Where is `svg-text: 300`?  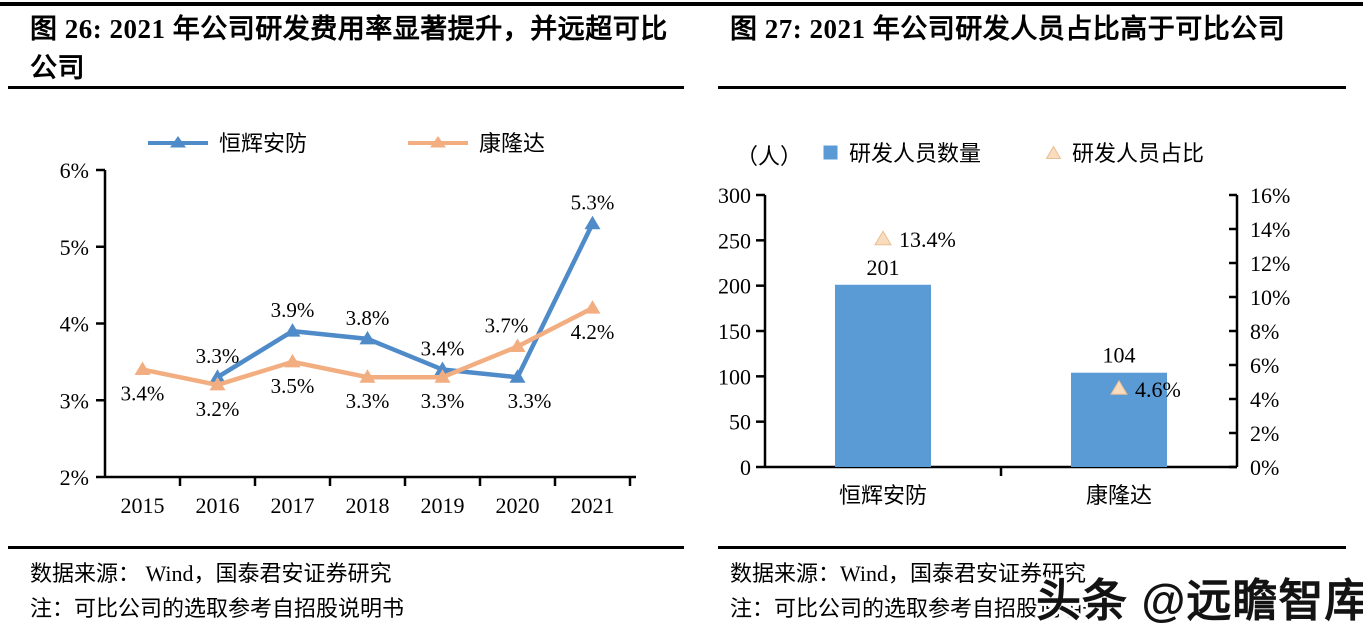
svg-text: 300 is located at coordinates (734, 195).